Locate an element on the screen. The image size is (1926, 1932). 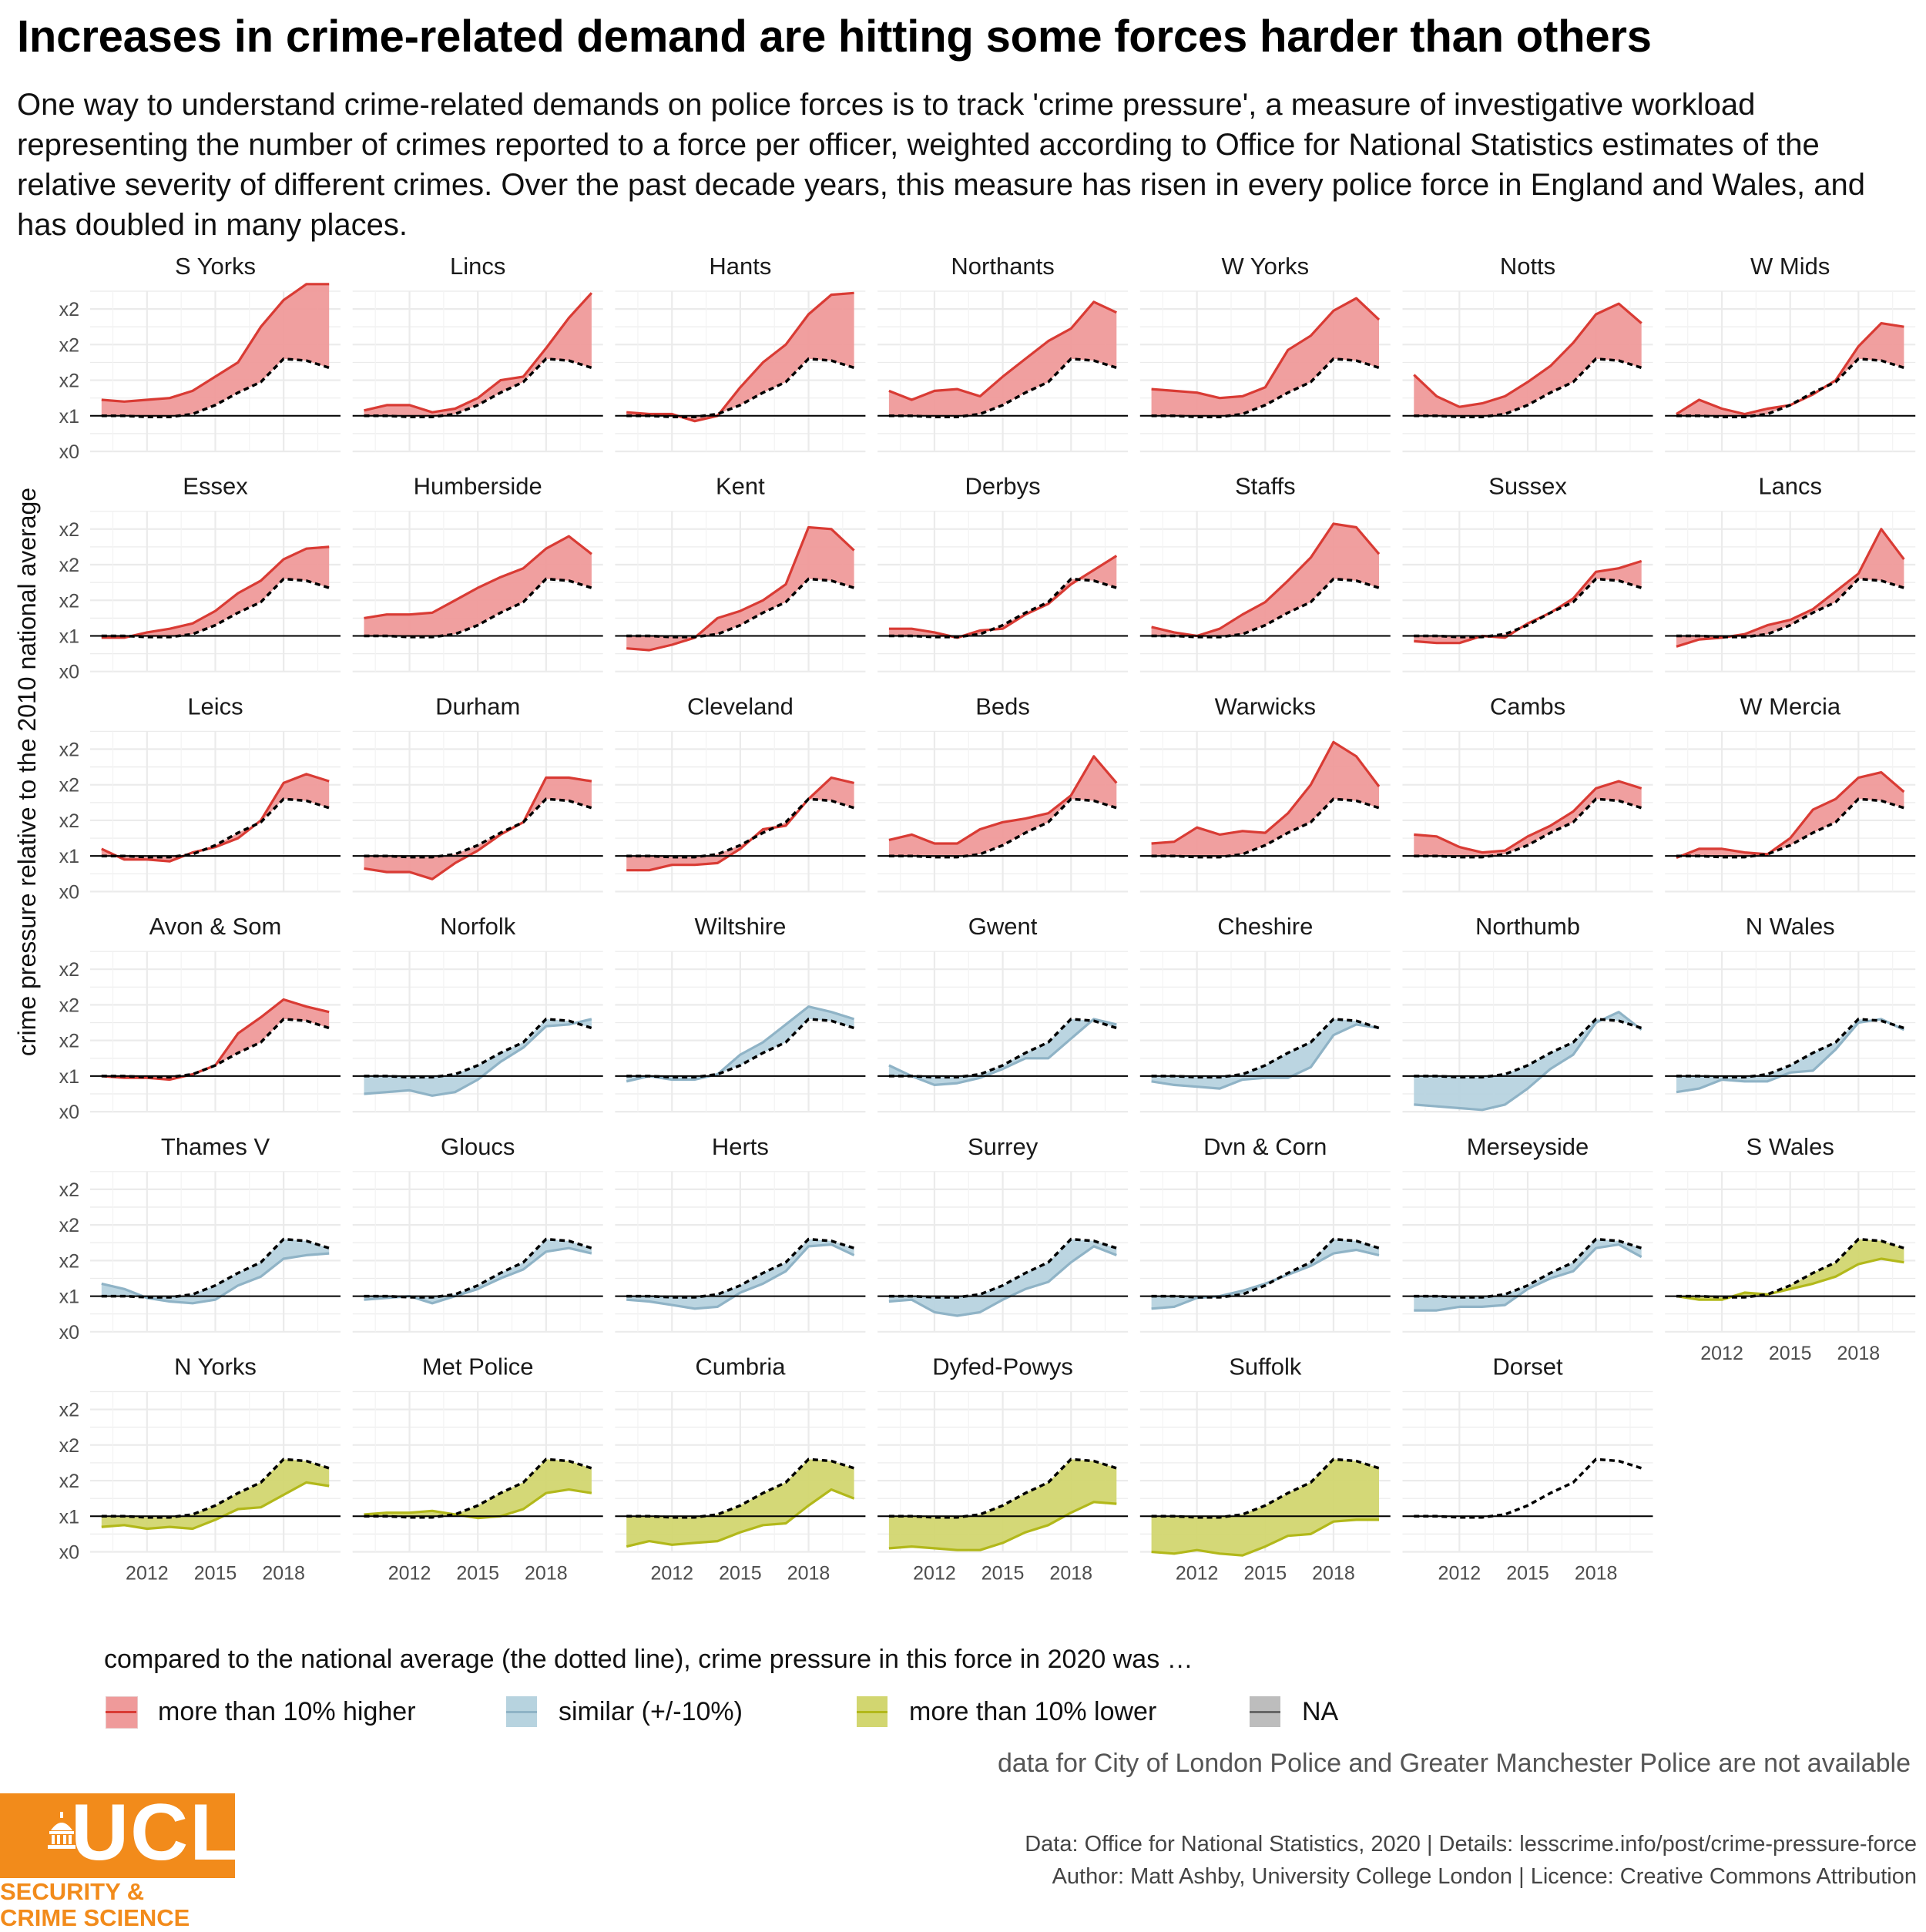
ribbon-merseyside is located at coordinates (1528, 1275).